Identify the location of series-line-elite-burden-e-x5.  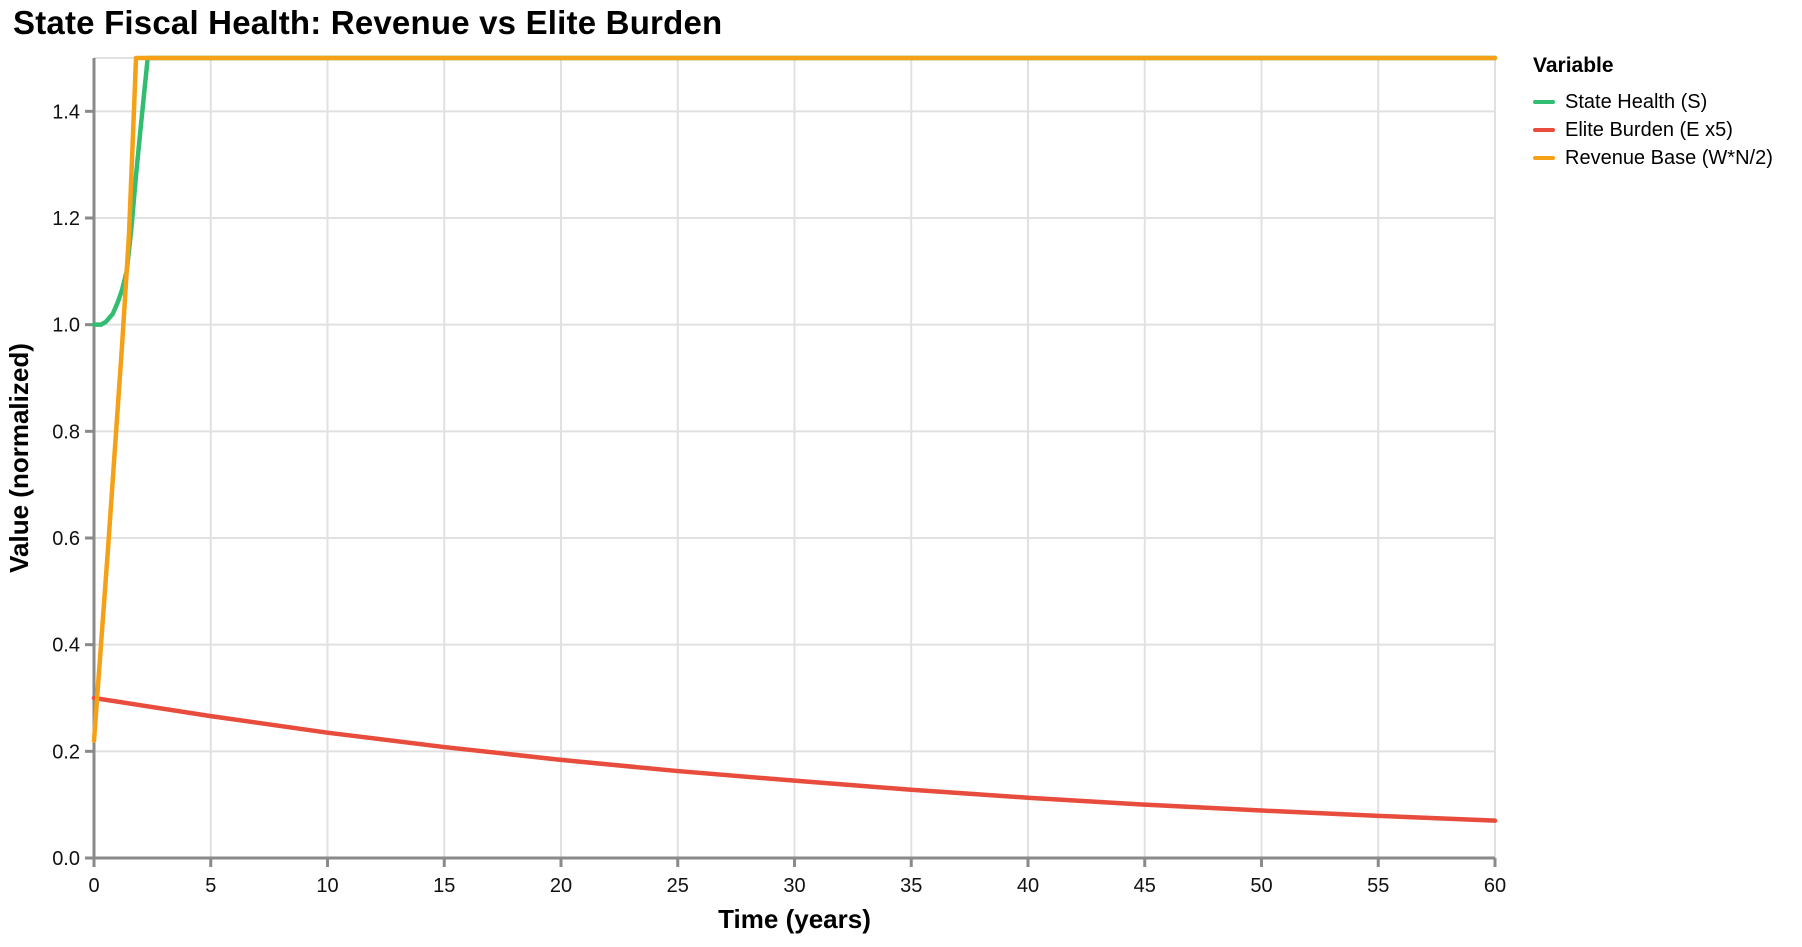
(794, 759).